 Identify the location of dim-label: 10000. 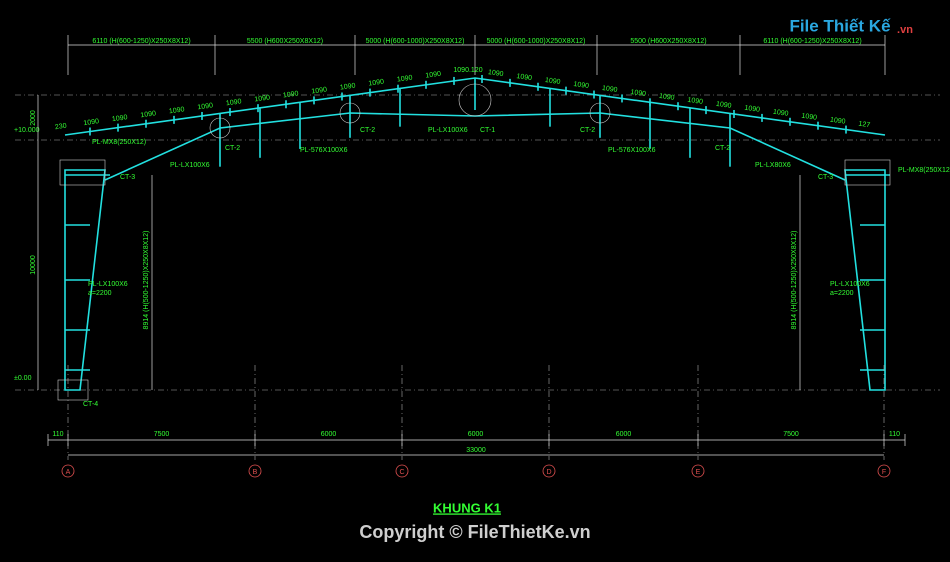
(33, 265).